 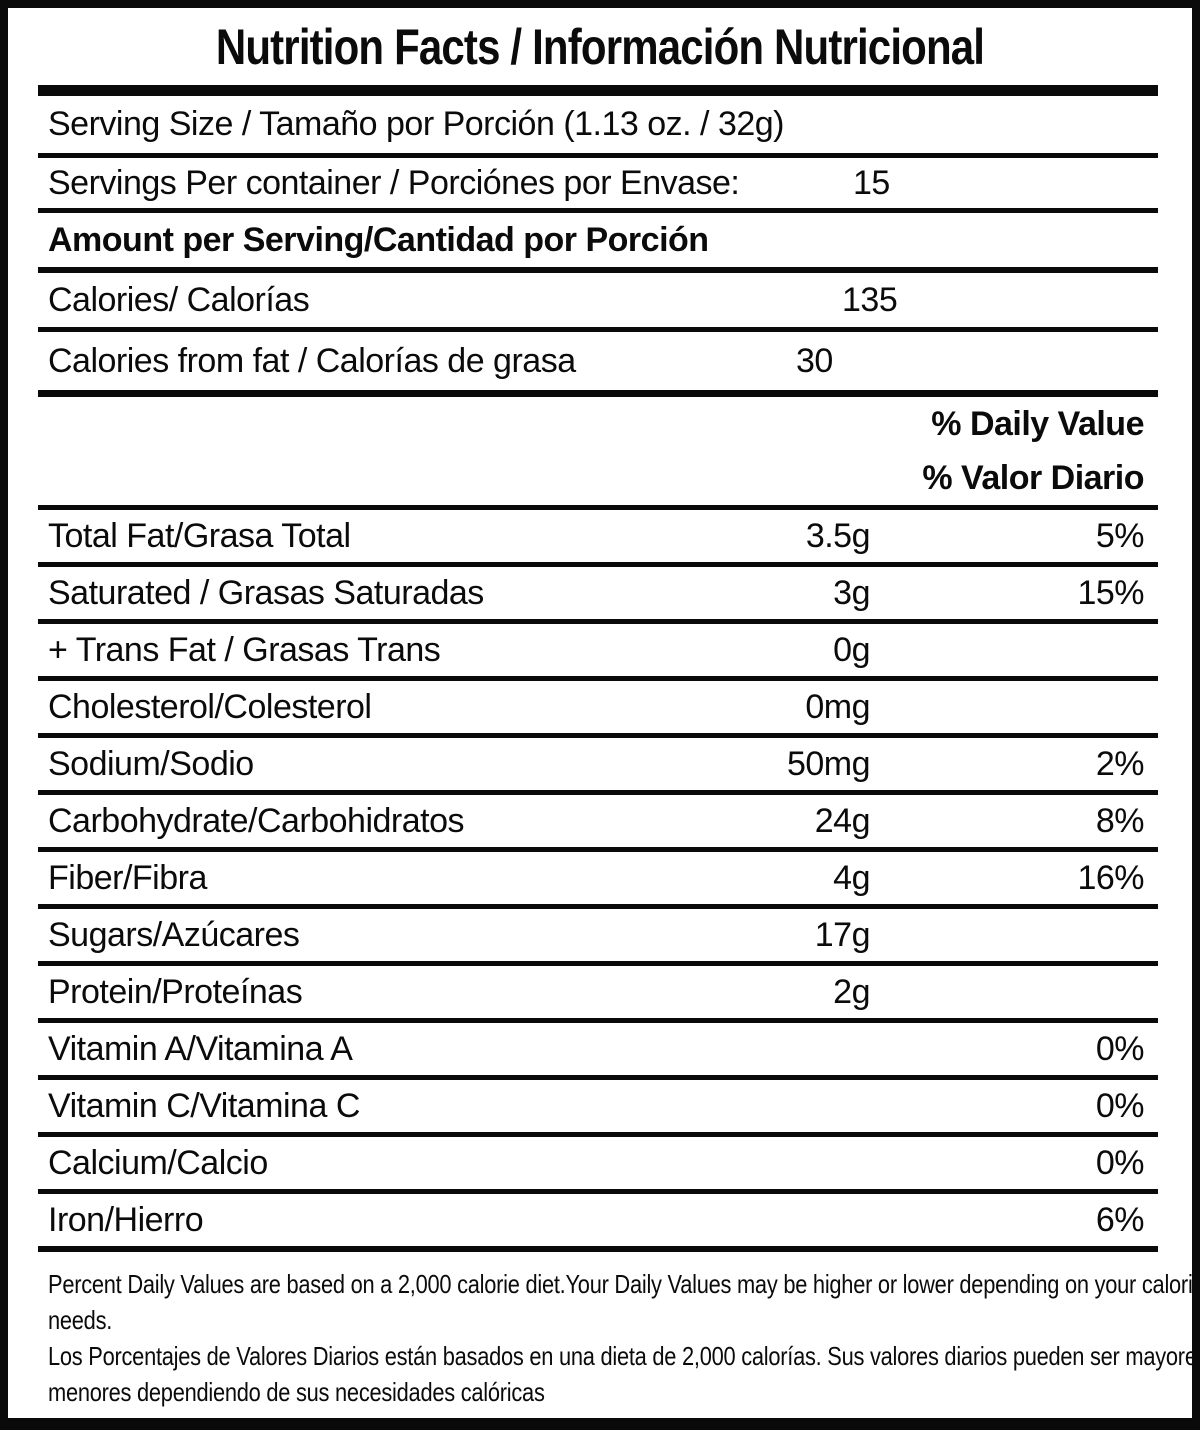 What do you see at coordinates (828, 763) in the screenshot?
I see `nutrient-amount: 50mg` at bounding box center [828, 763].